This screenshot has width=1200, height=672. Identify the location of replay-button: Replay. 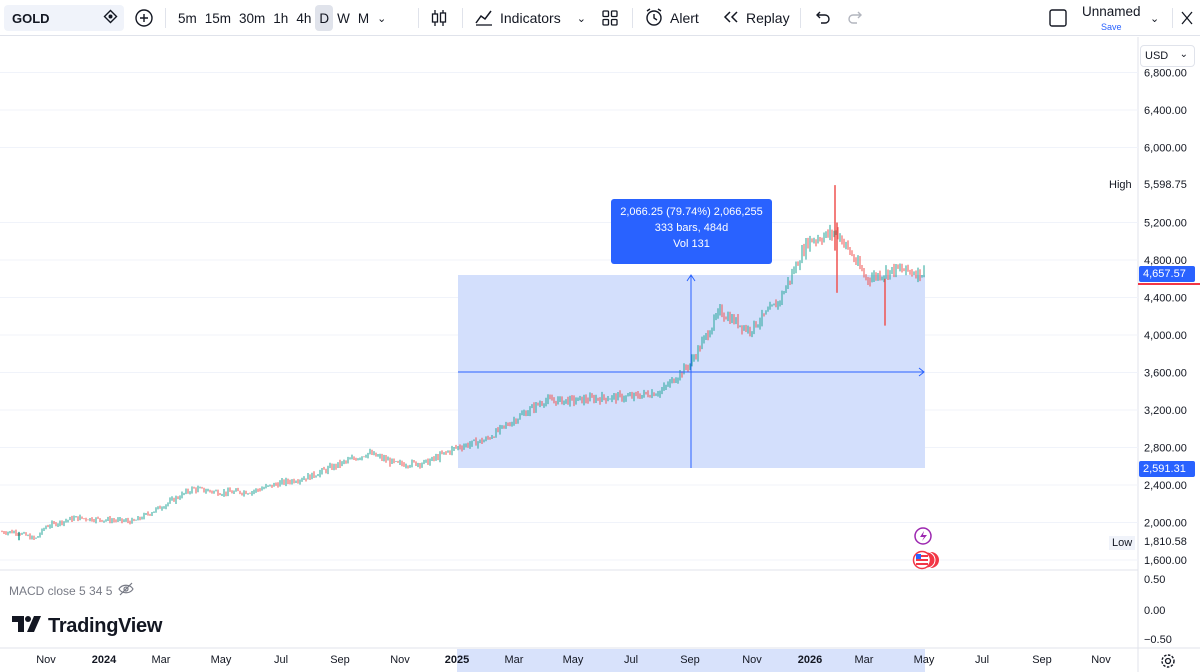
(756, 18).